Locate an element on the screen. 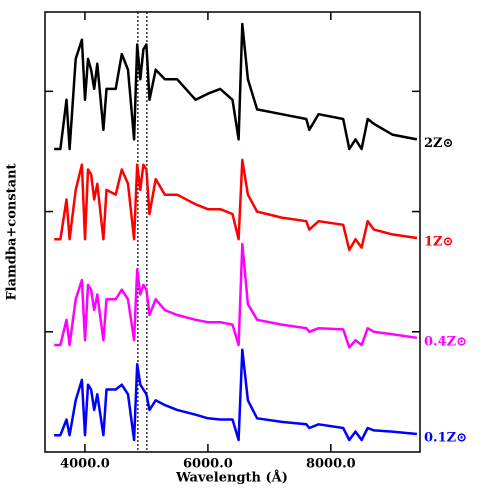  legend-label: 0.1Z⊙ is located at coordinates (445, 437).